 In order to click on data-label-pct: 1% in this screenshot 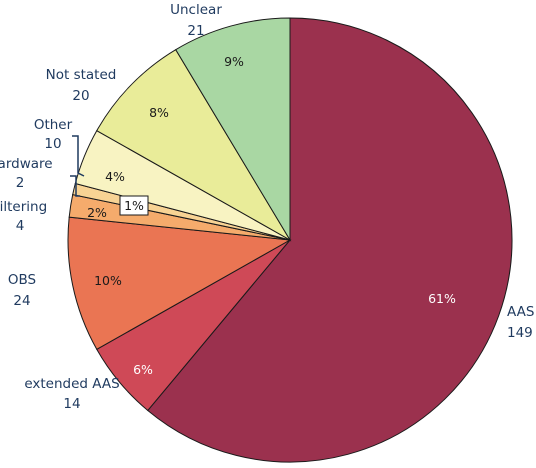, I will do `click(134, 205)`.